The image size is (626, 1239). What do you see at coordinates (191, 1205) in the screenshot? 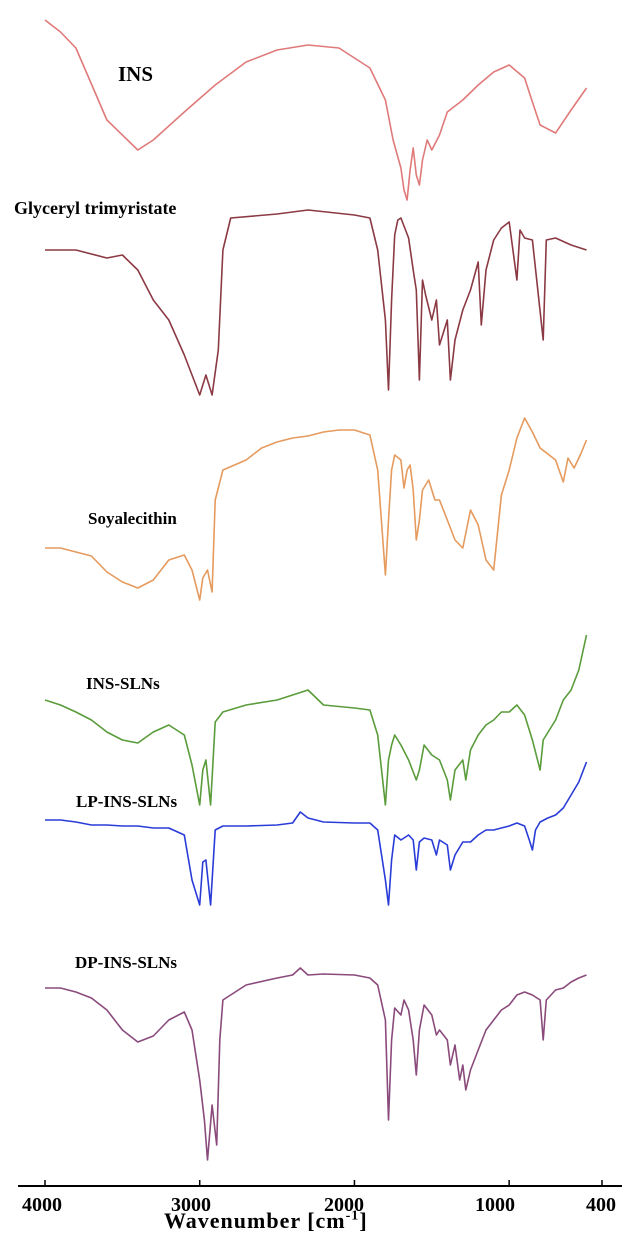
I see `x-tick-label: 3000` at bounding box center [191, 1205].